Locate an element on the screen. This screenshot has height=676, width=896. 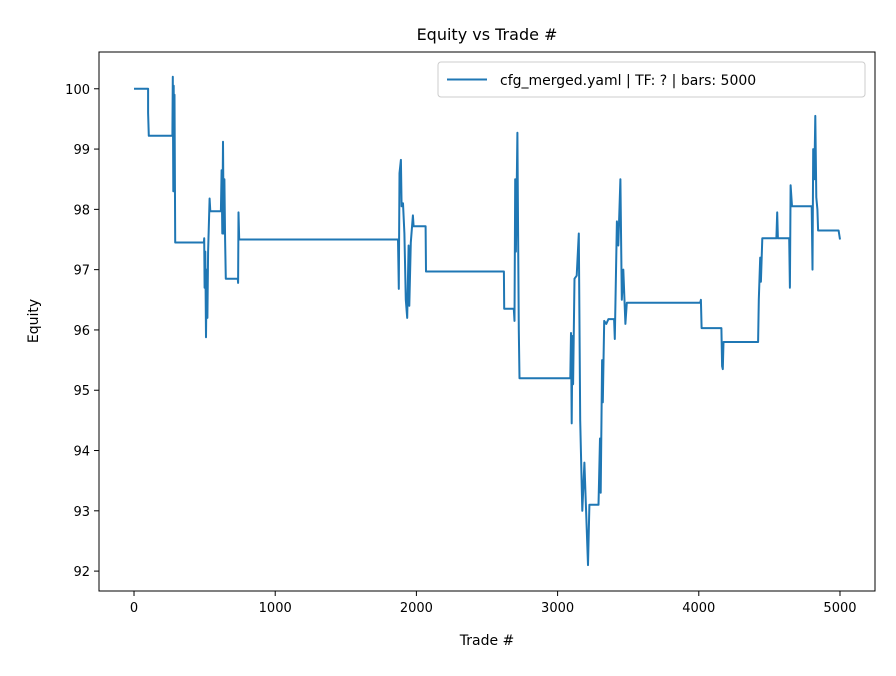
y-tick-label: 97 is located at coordinates (81, 271).